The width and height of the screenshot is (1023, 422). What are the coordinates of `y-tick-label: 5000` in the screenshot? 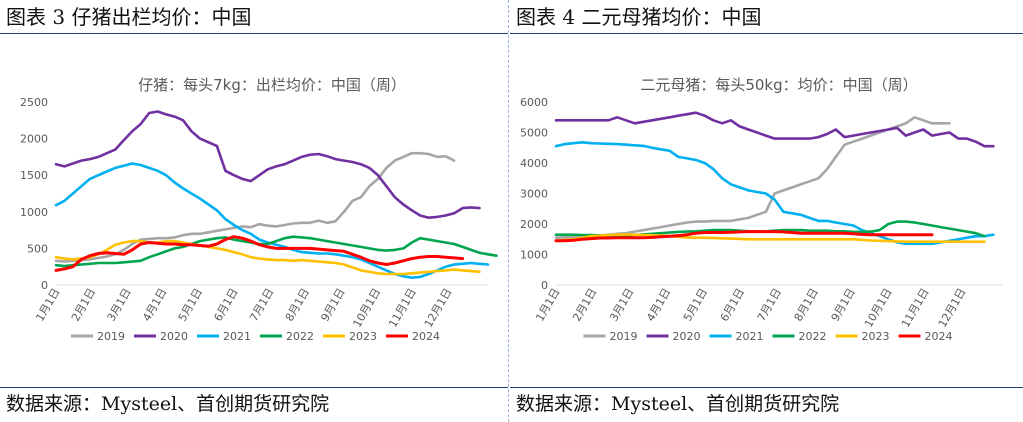 It's located at (534, 133).